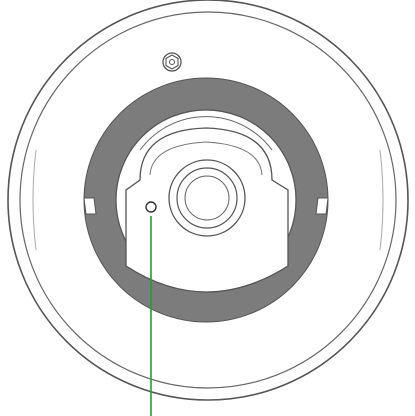 The image size is (415, 416). What do you see at coordinates (206, 158) in the screenshot?
I see `lens-module-inner` at bounding box center [206, 158].